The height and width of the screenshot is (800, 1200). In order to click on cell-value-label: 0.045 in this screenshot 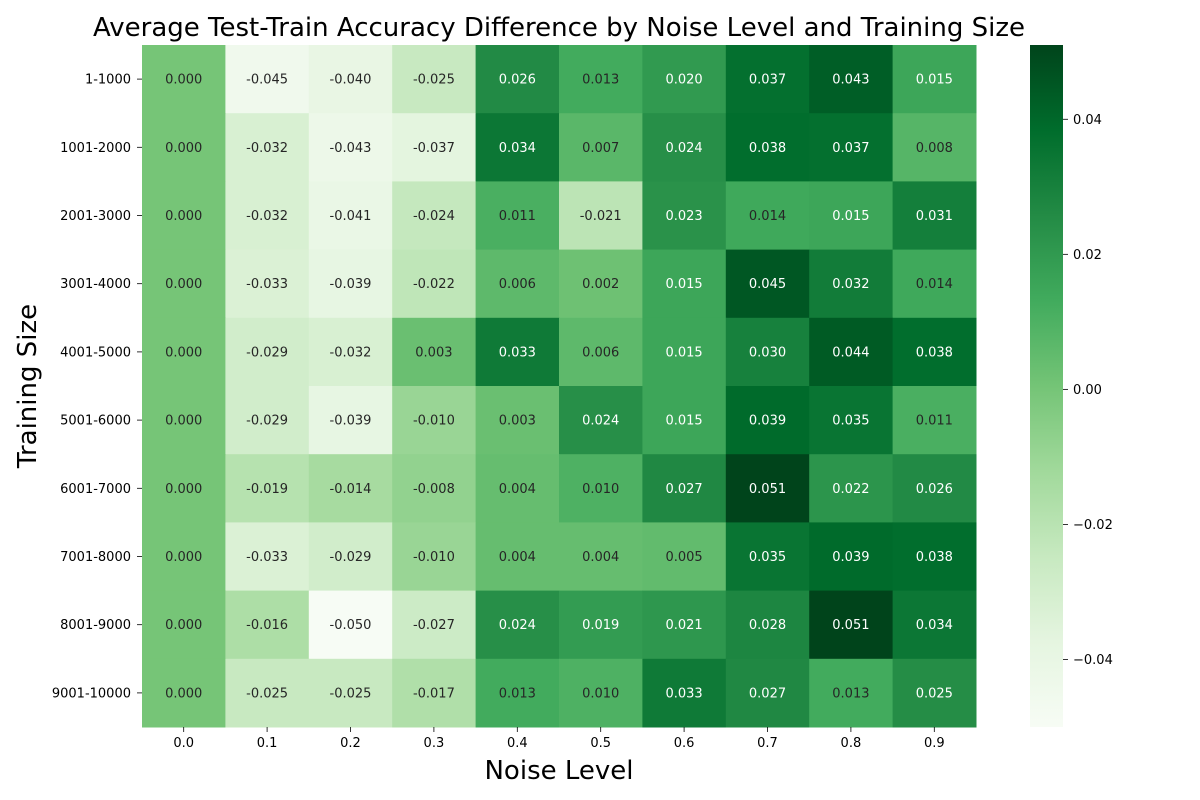, I will do `click(767, 284)`.